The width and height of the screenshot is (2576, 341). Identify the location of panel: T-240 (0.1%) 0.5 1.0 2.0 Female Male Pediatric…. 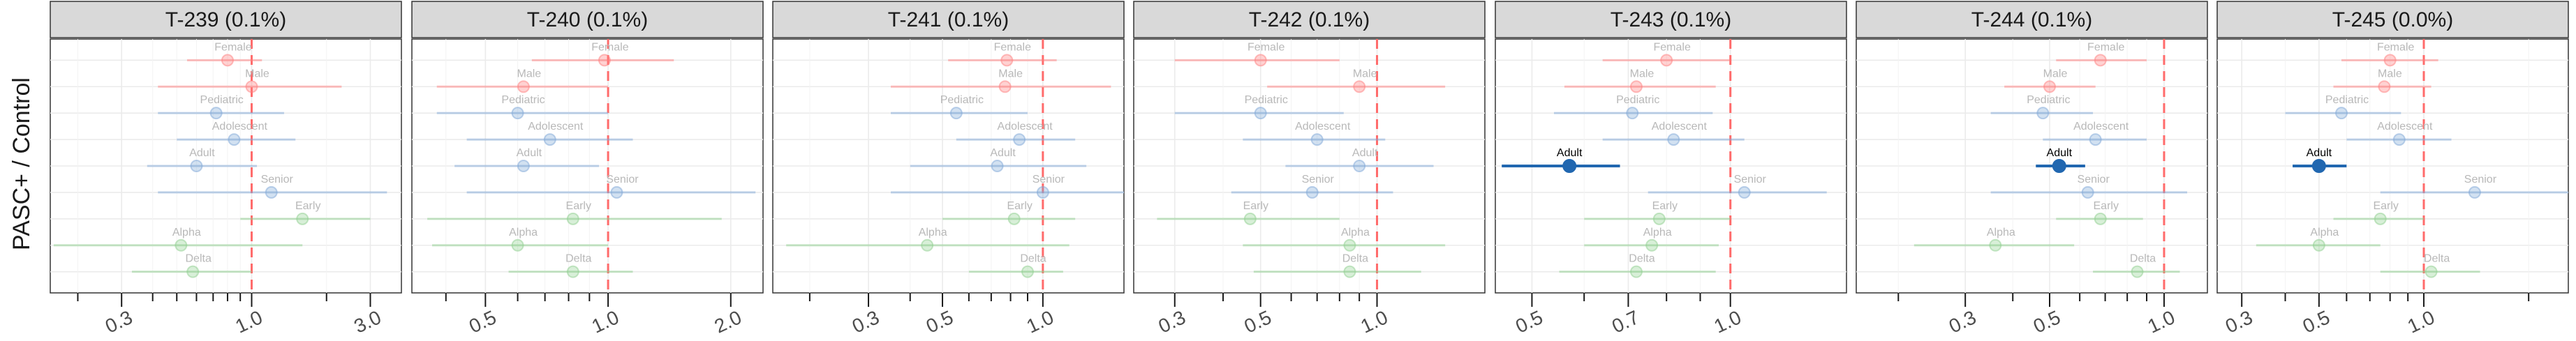
(587, 169).